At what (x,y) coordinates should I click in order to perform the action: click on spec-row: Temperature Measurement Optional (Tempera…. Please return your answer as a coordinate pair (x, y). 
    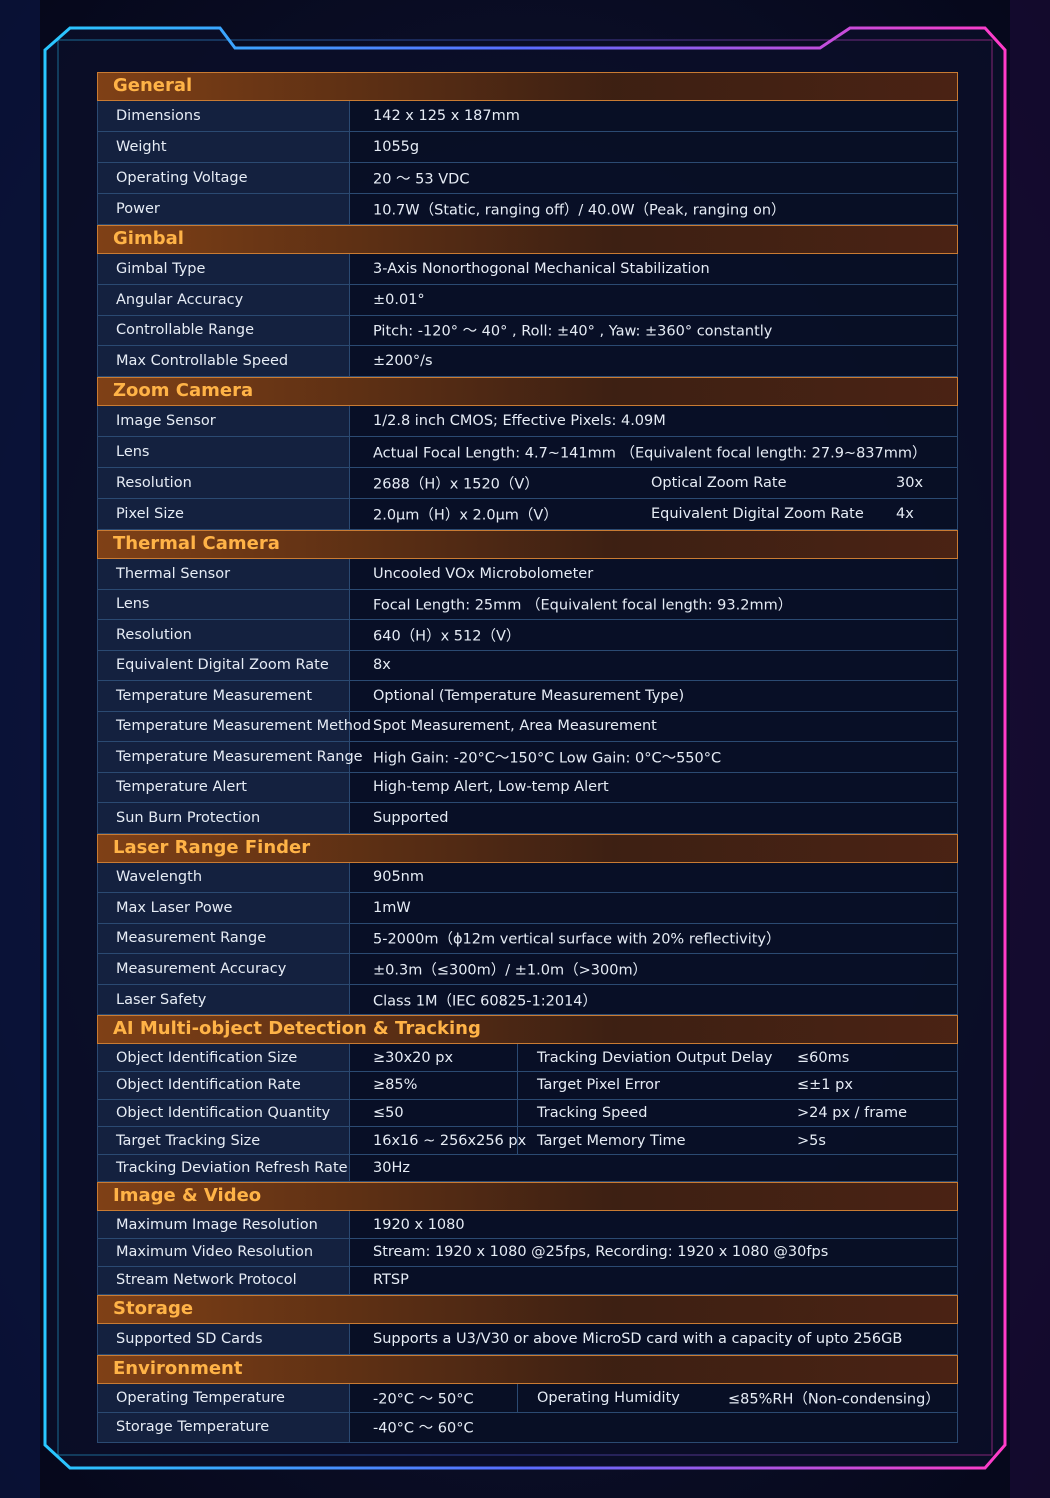
    Looking at the image, I should click on (527, 696).